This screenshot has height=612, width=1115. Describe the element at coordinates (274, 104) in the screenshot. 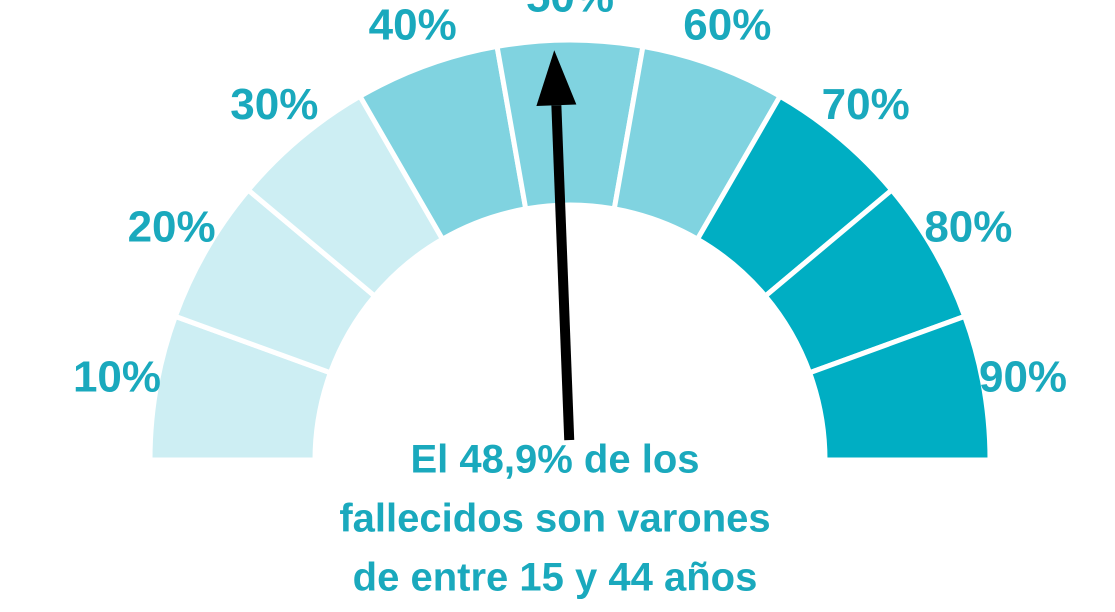

I see `tick-label: 30%` at that location.